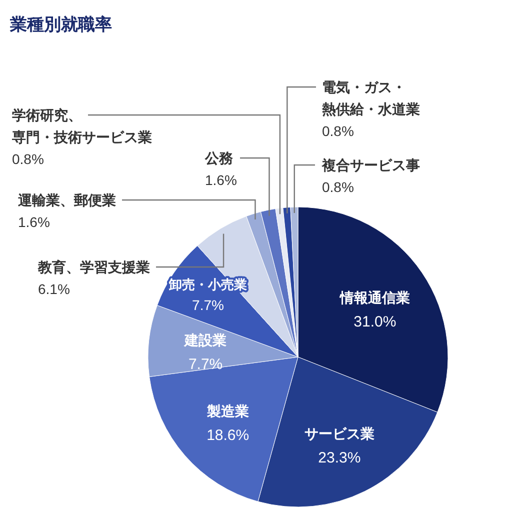  Describe the element at coordinates (207, 284) in the screenshot. I see `slice-label: 卸売・小売業` at that location.